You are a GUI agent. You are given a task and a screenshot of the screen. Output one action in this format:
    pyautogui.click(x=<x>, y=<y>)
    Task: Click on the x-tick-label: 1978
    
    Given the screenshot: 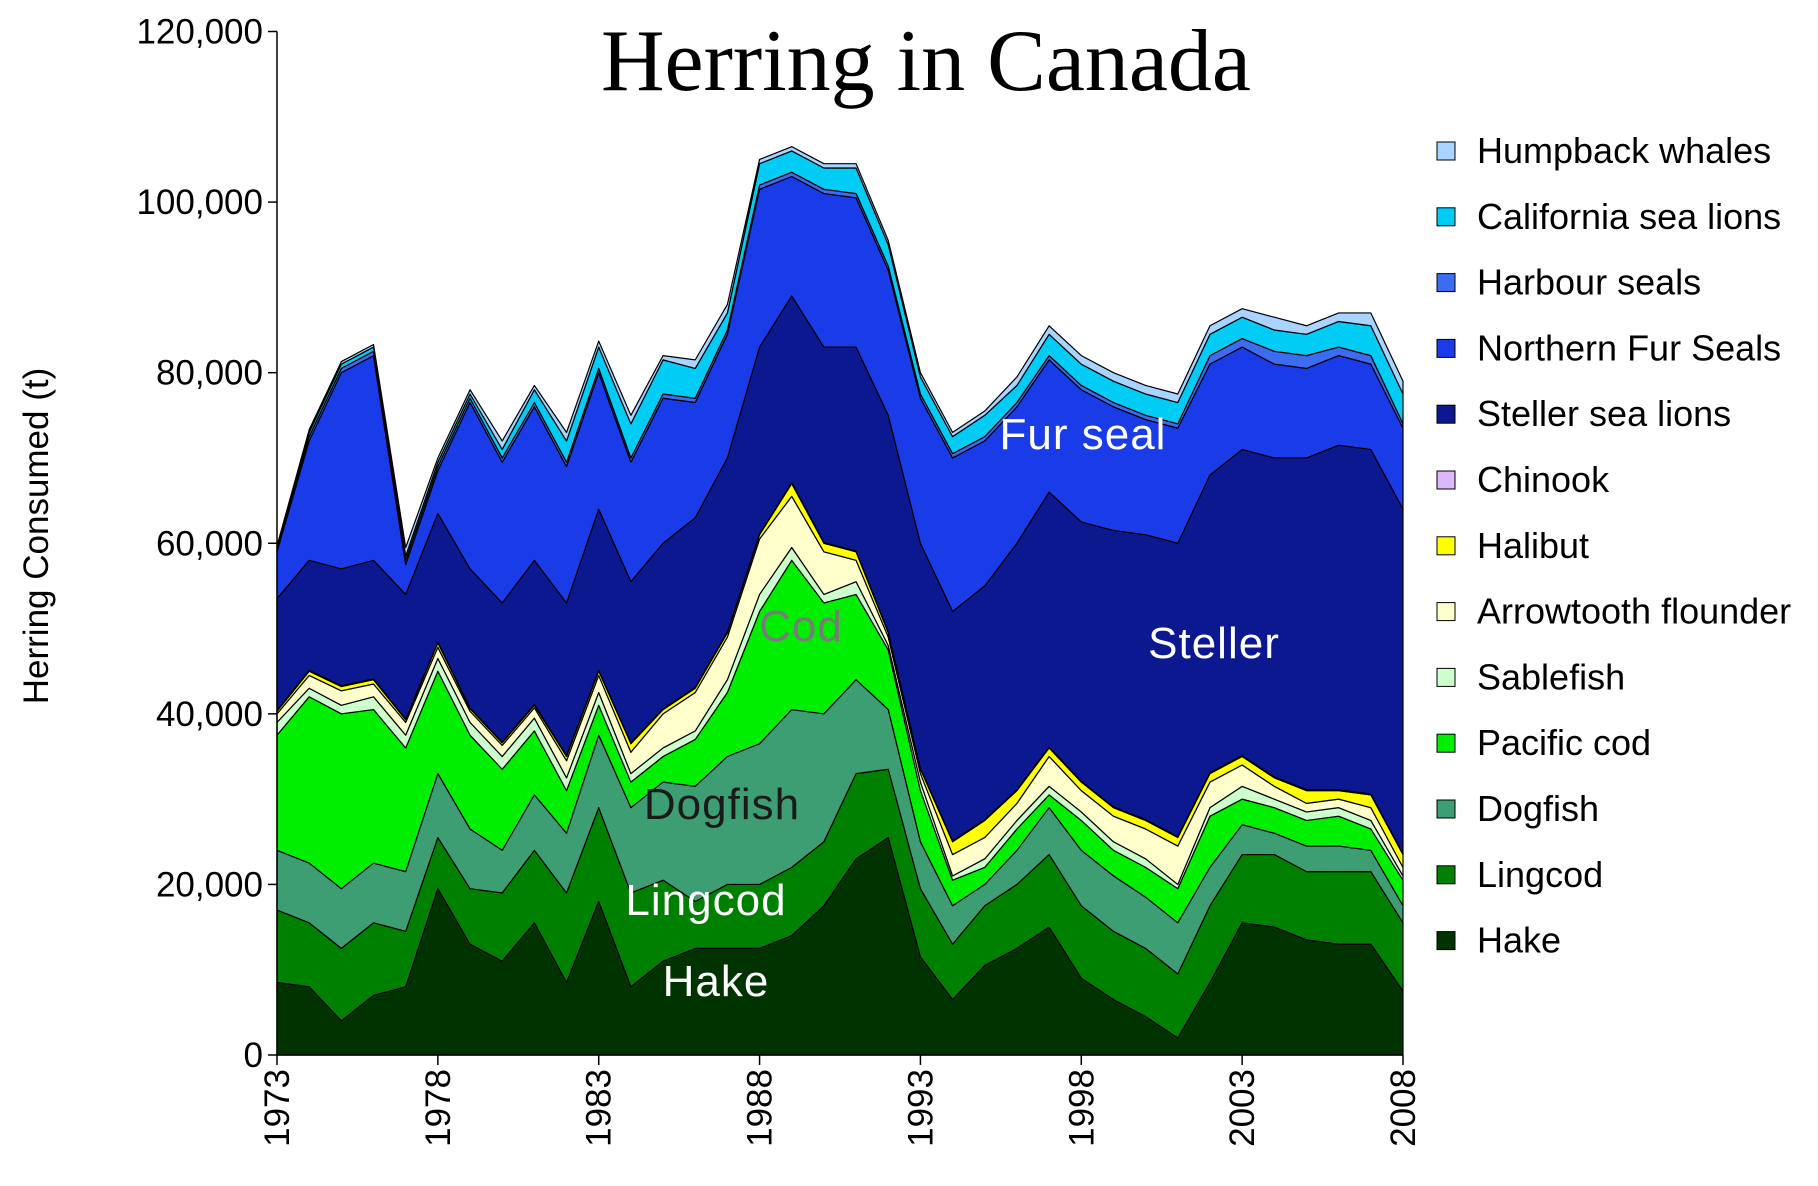 What is the action you would take?
    pyautogui.click(x=438, y=1108)
    